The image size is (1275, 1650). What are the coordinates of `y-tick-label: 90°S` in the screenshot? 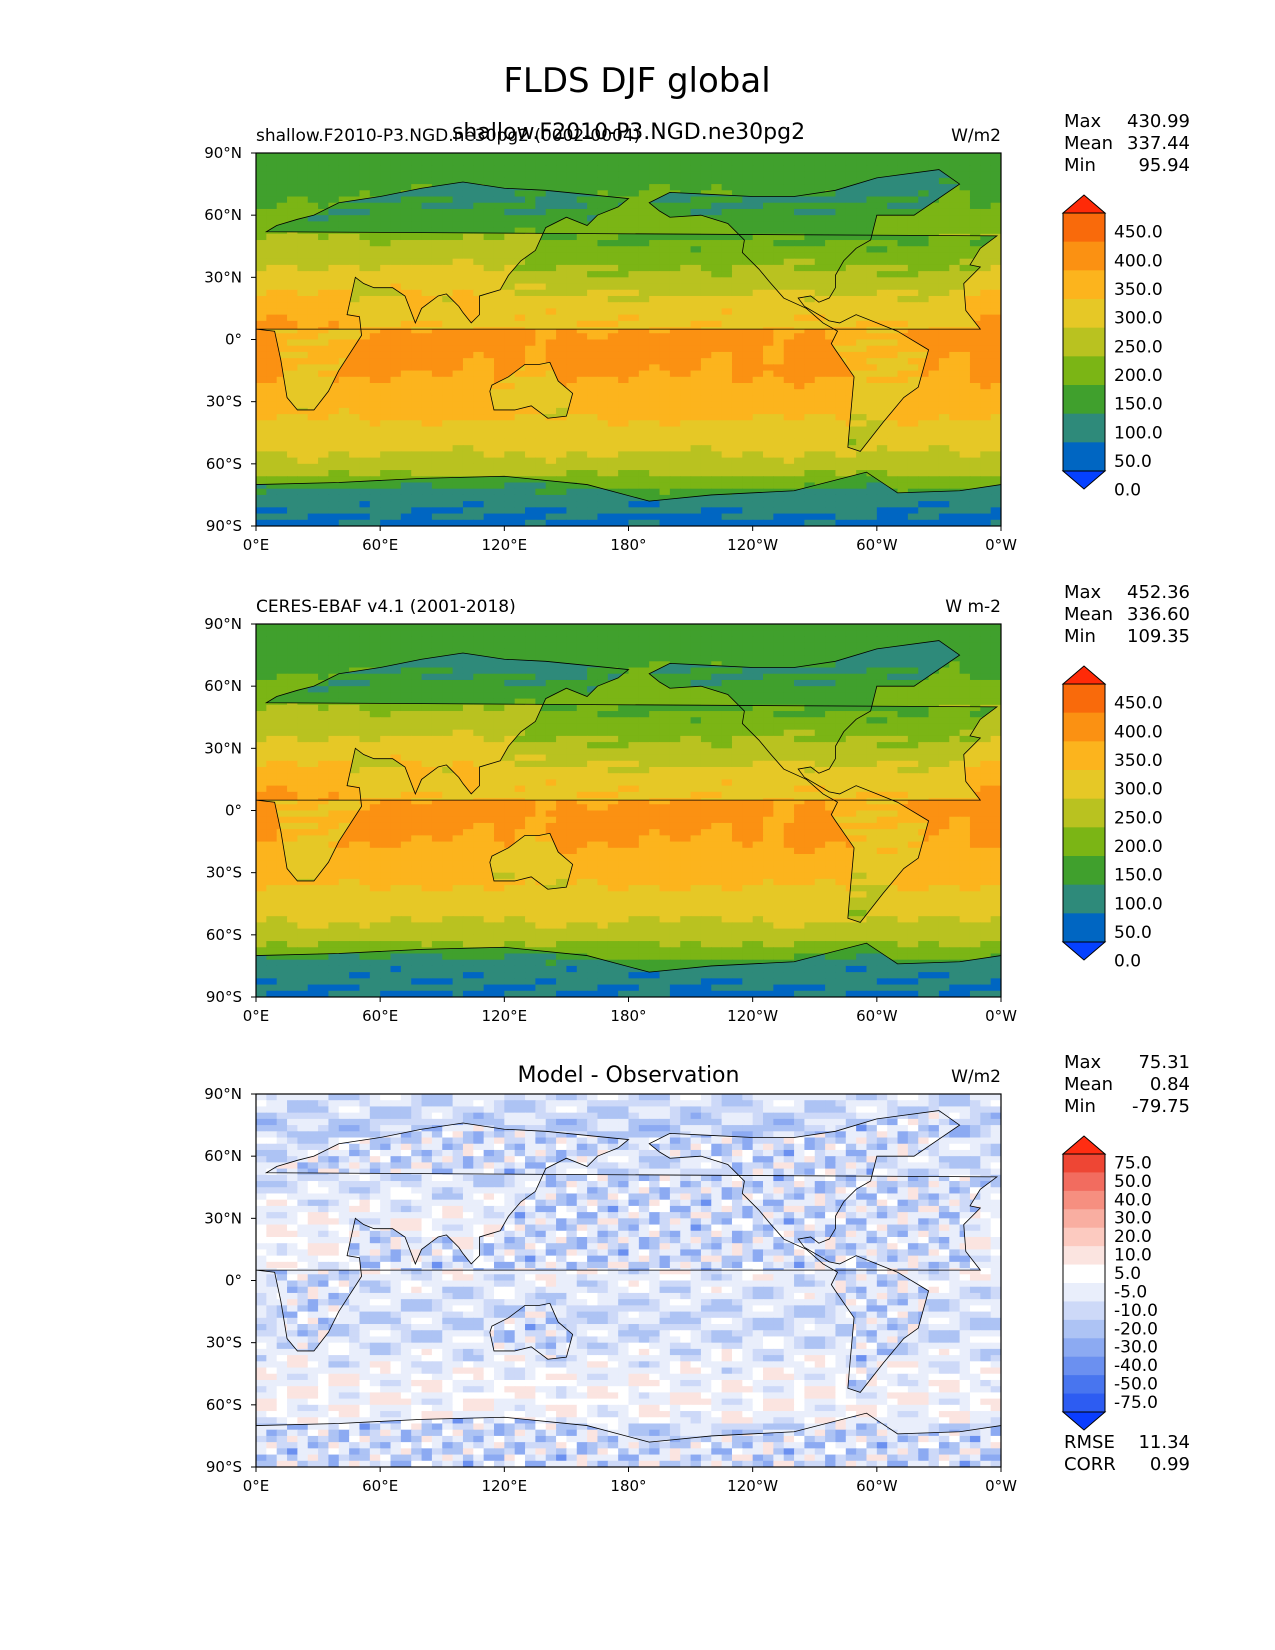 It's located at (224, 1467).